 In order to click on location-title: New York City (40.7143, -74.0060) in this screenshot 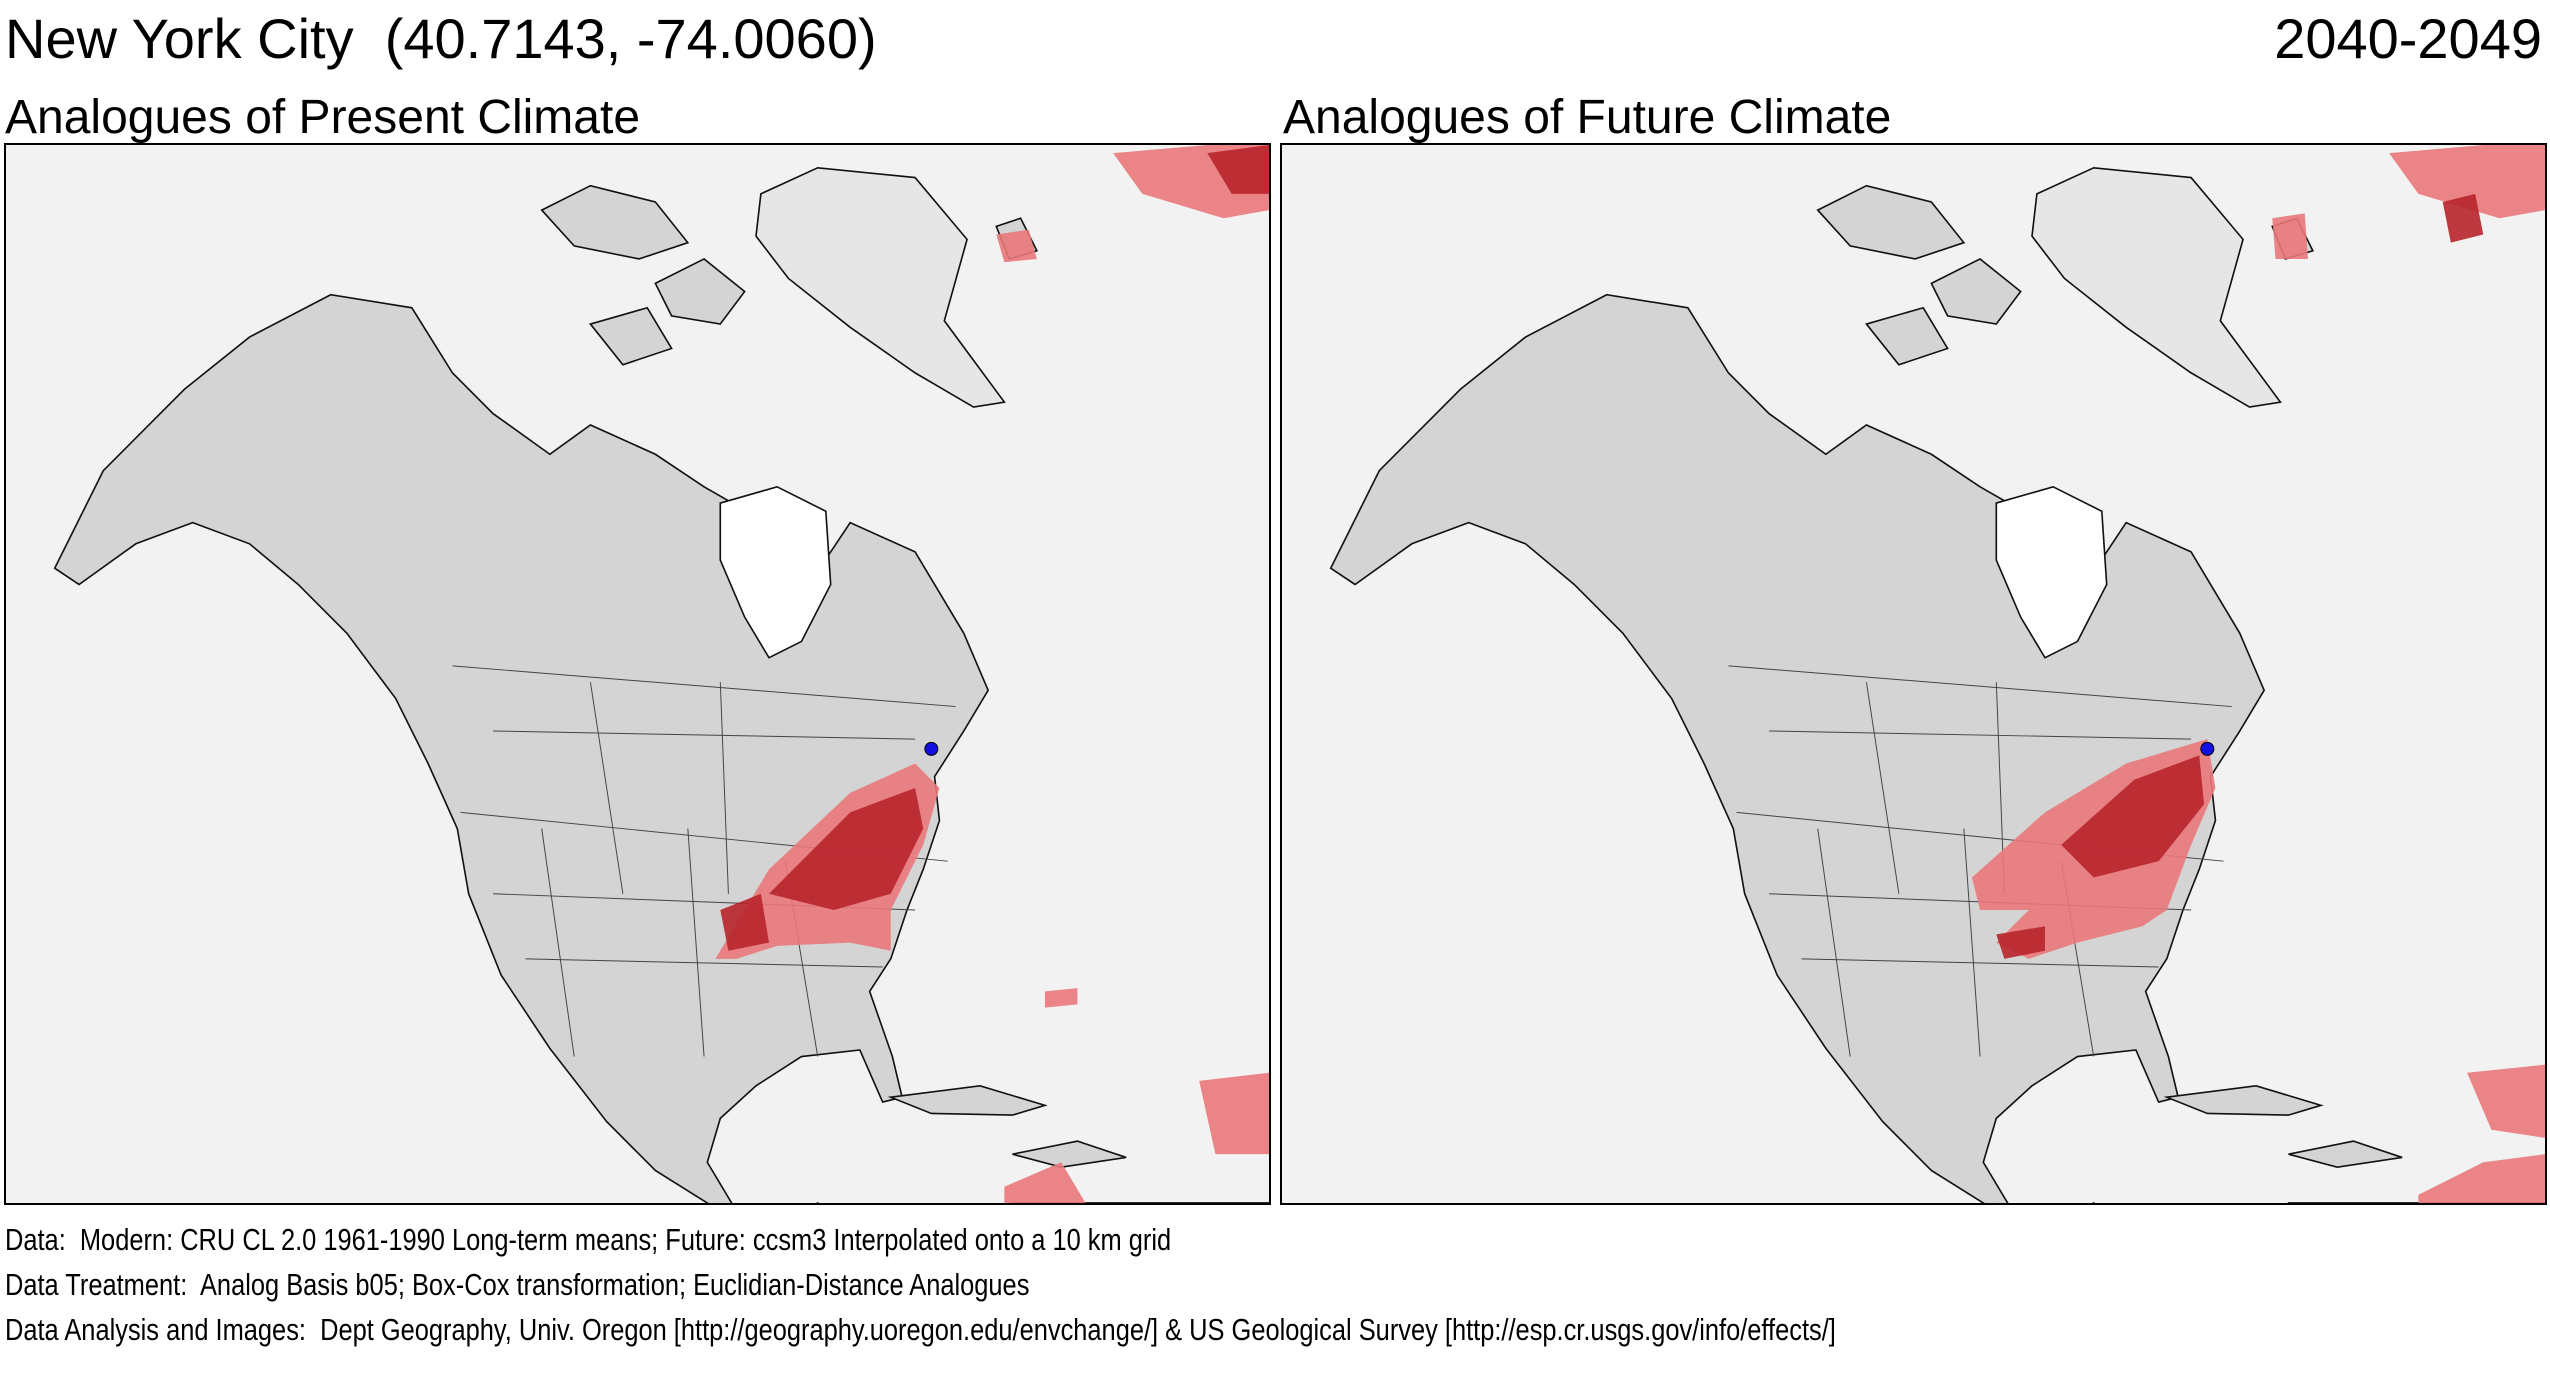, I will do `click(441, 38)`.